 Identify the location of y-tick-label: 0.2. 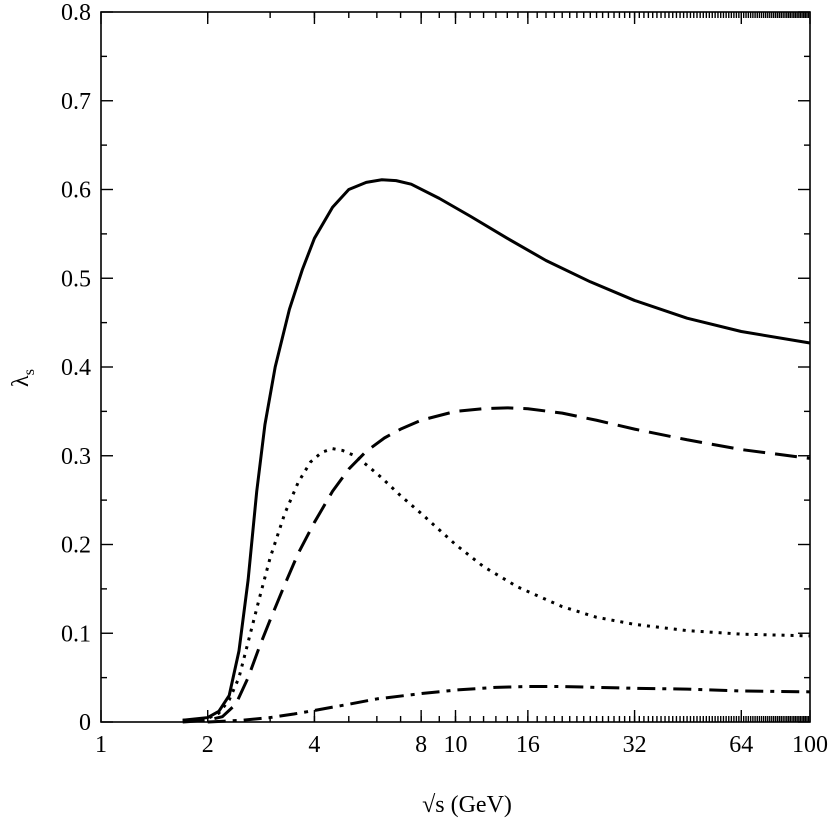
(76, 546).